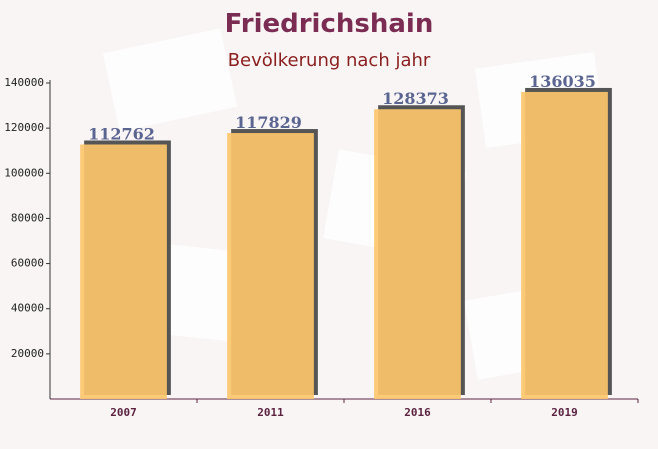  Describe the element at coordinates (27, 353) in the screenshot. I see `y-tick-label: 20000` at that location.